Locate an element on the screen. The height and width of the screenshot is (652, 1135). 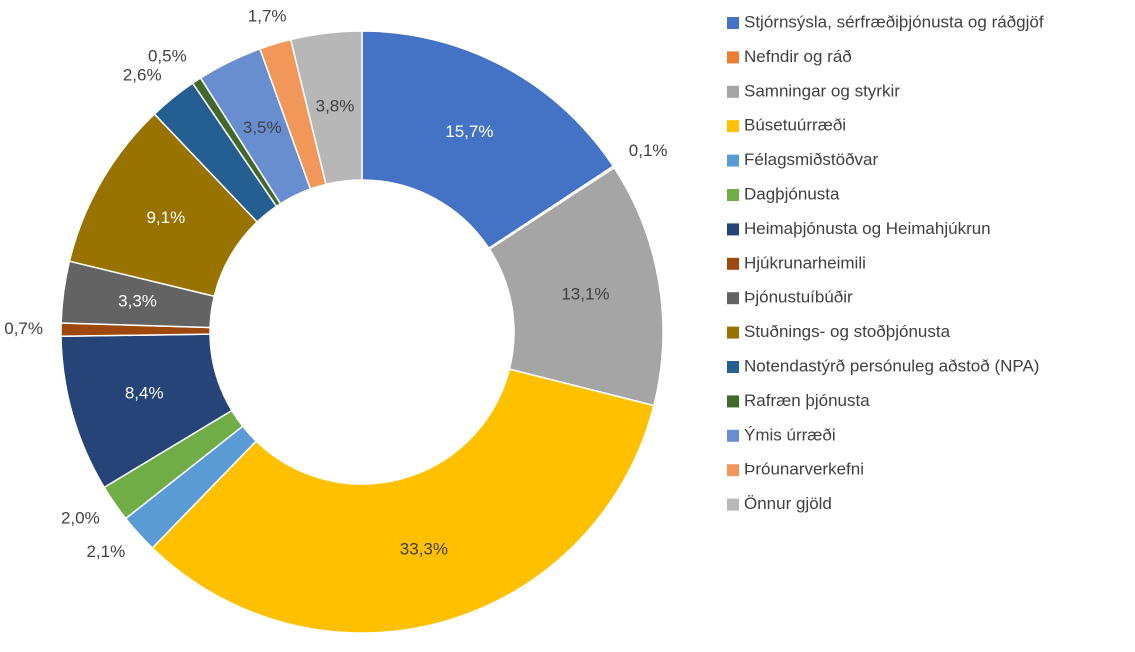
data-label: 8,4% is located at coordinates (144, 393).